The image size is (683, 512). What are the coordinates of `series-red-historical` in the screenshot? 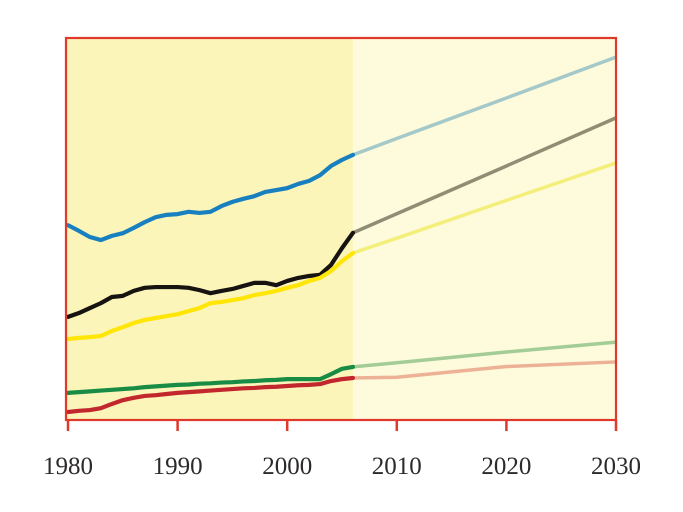 It's located at (210, 395).